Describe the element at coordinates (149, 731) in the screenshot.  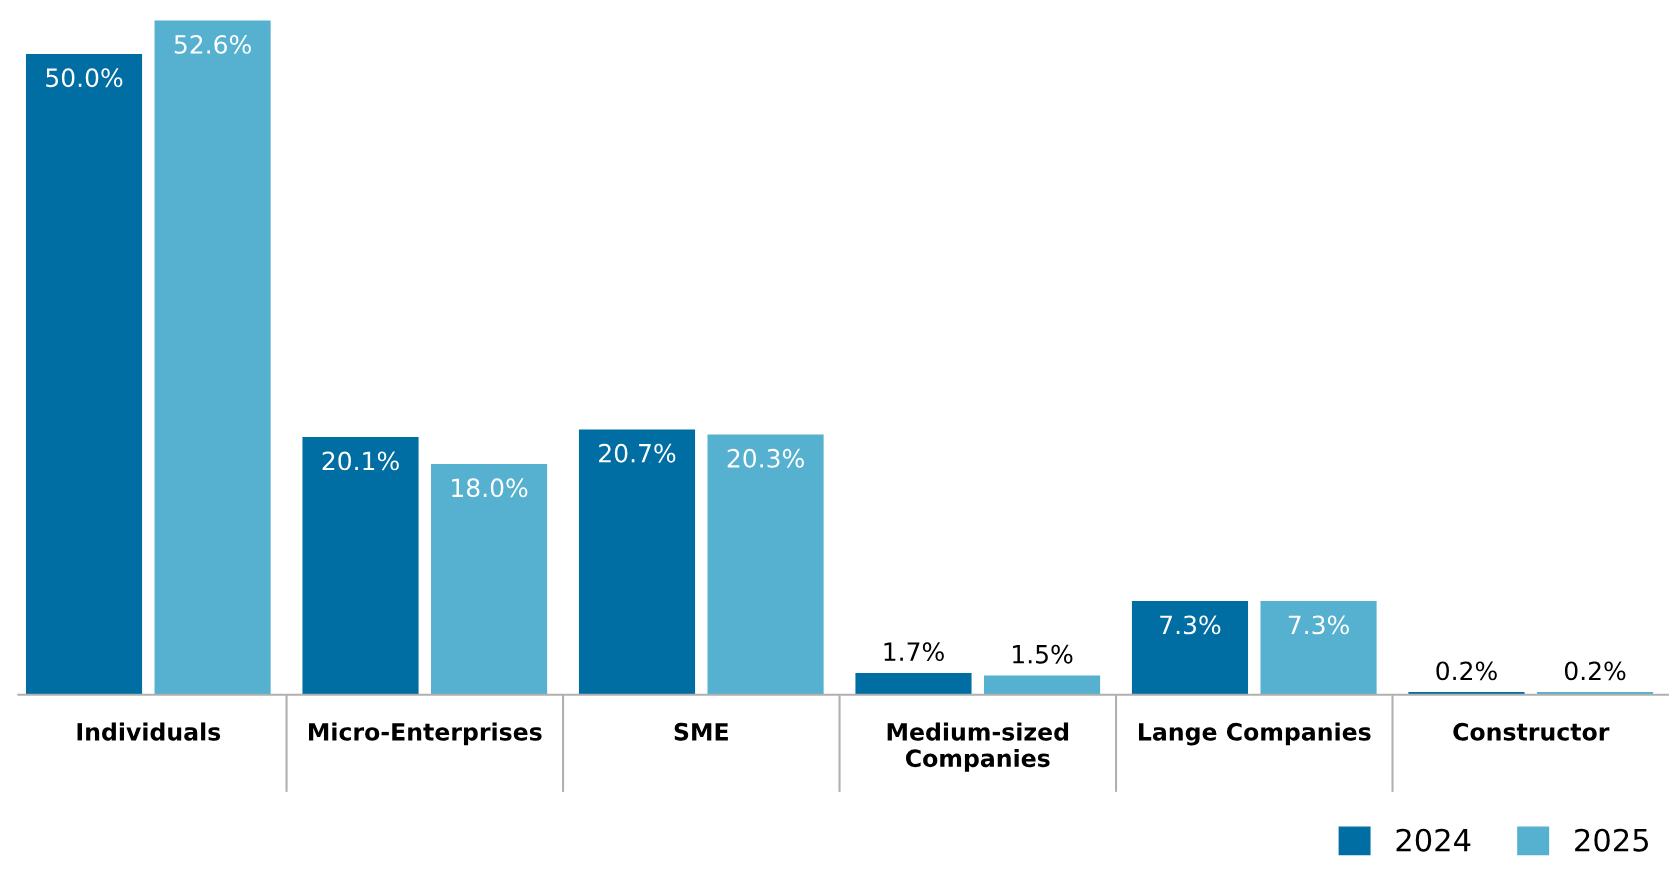
I see `x-tick-label: Individuals` at that location.